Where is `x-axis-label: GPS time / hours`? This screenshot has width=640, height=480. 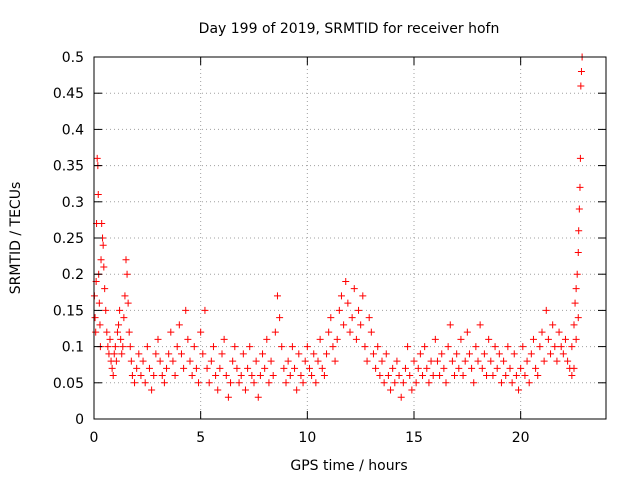
x-axis-label: GPS time / hours is located at coordinates (348, 466).